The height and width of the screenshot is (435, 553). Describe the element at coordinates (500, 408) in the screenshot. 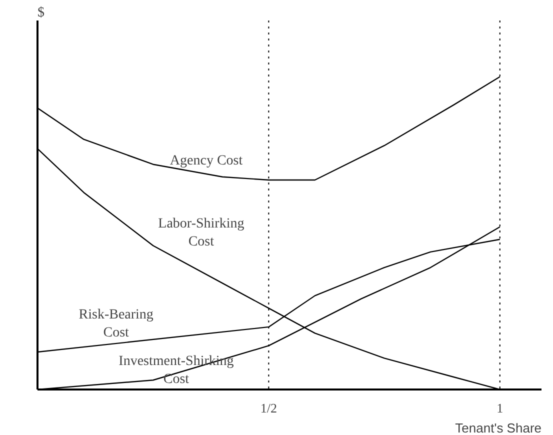

I see `x-tick-label: 1` at that location.